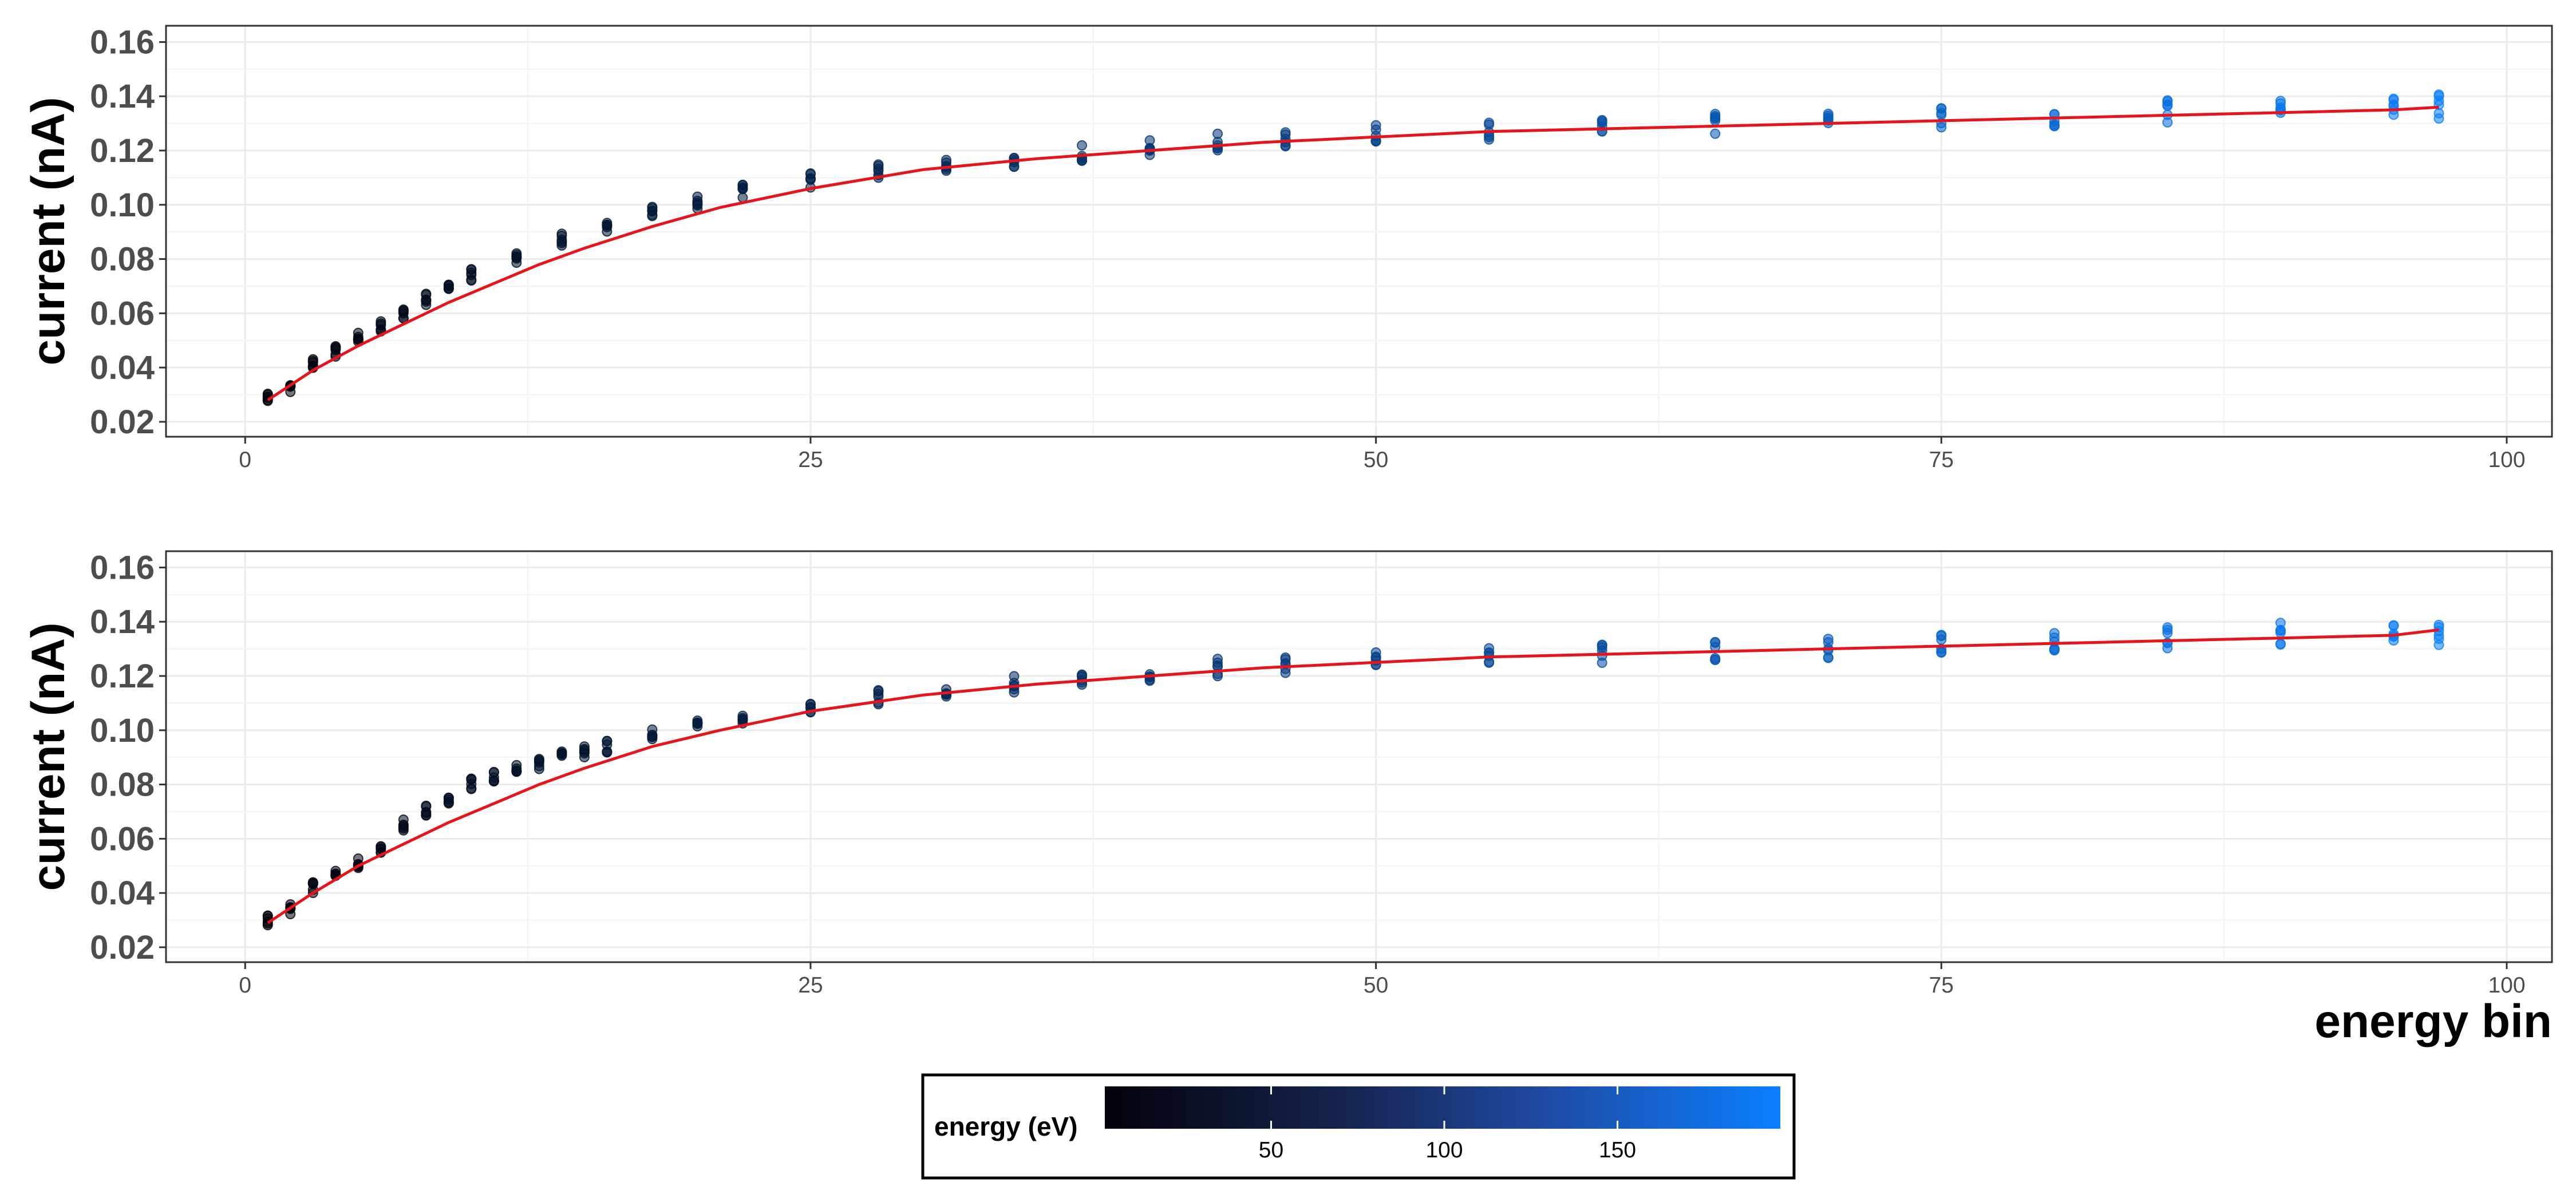 The image size is (2576, 1202). I want to click on top-x-ticks: 0 25 50 75 100, so click(1382, 455).